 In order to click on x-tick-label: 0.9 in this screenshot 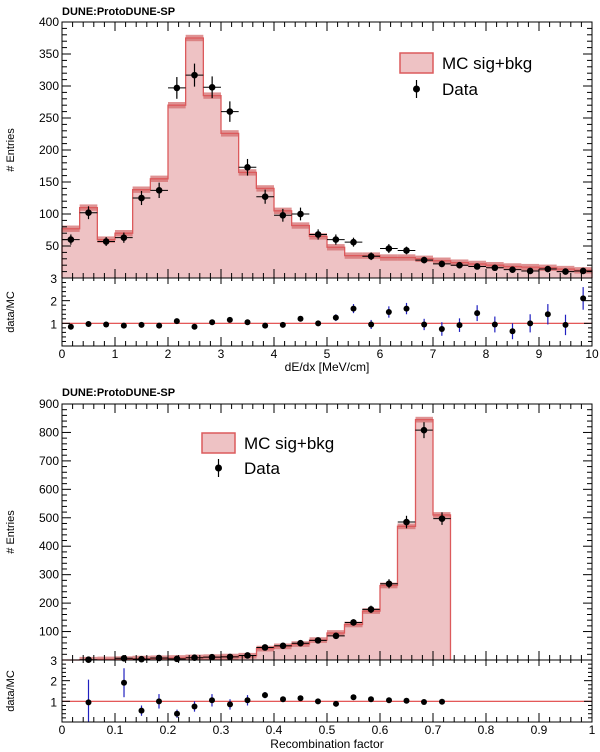, I will do `click(539, 730)`.